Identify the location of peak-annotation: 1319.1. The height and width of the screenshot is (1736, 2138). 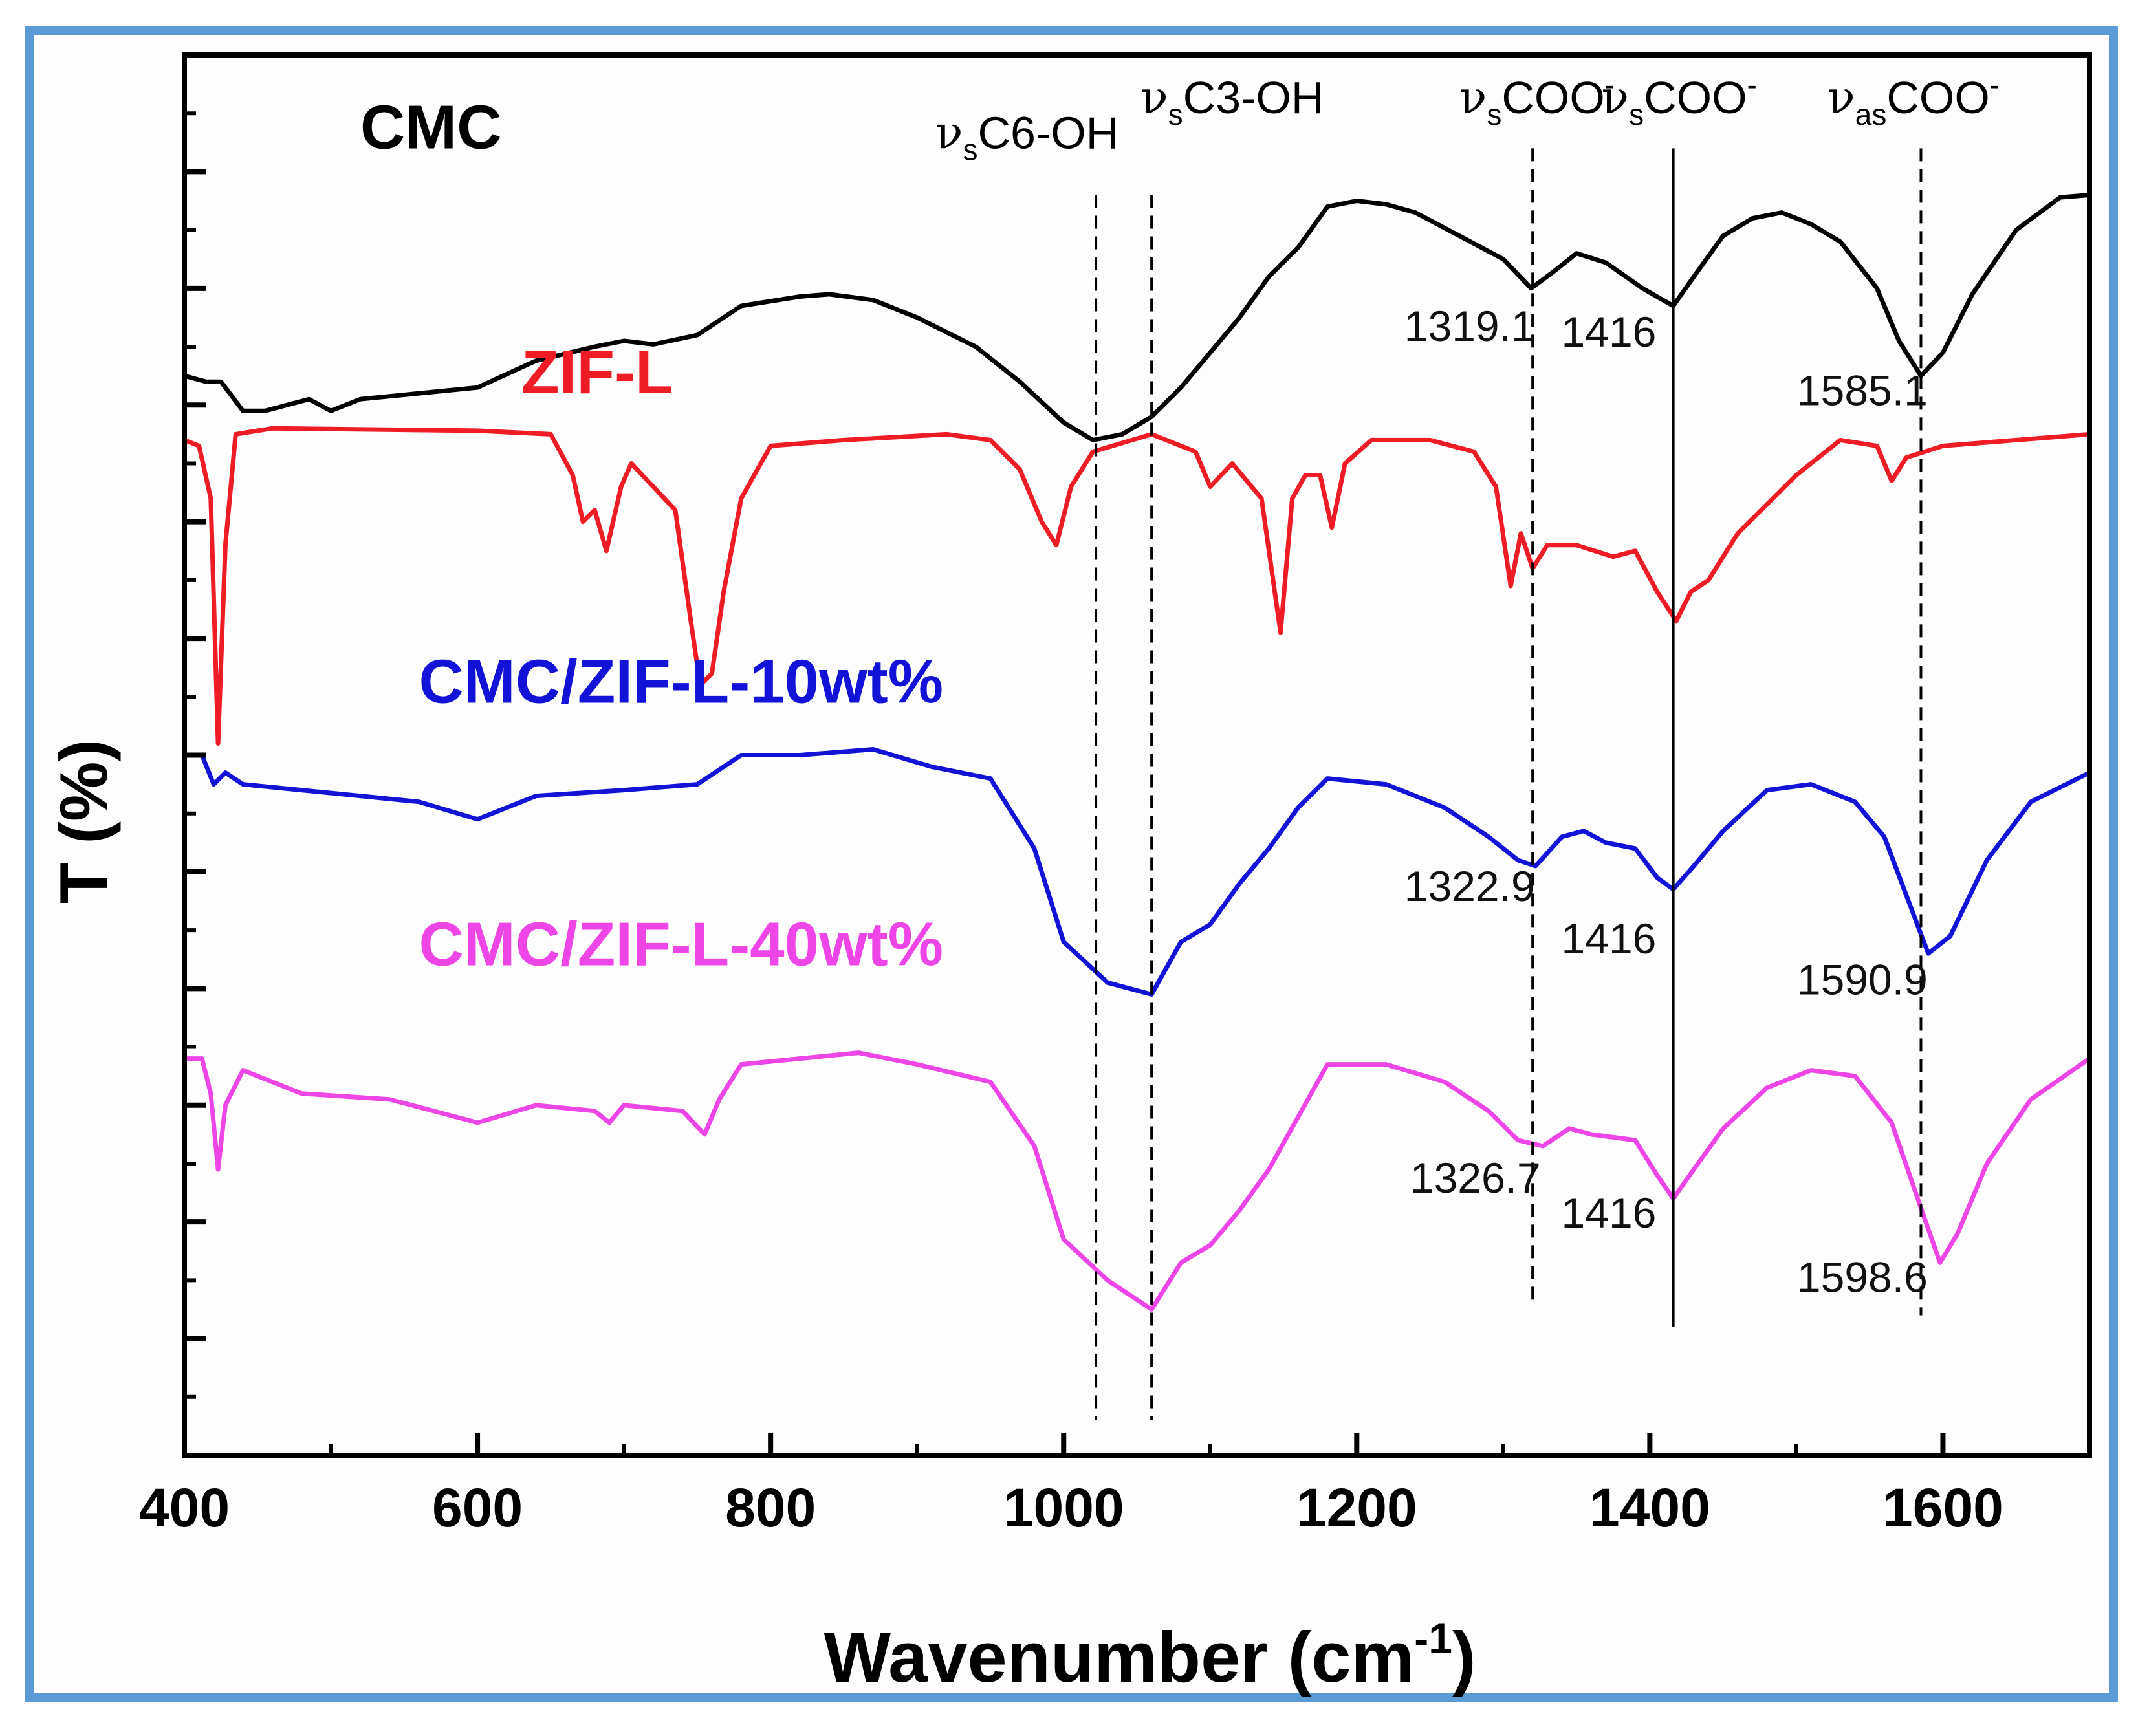
(1469, 326).